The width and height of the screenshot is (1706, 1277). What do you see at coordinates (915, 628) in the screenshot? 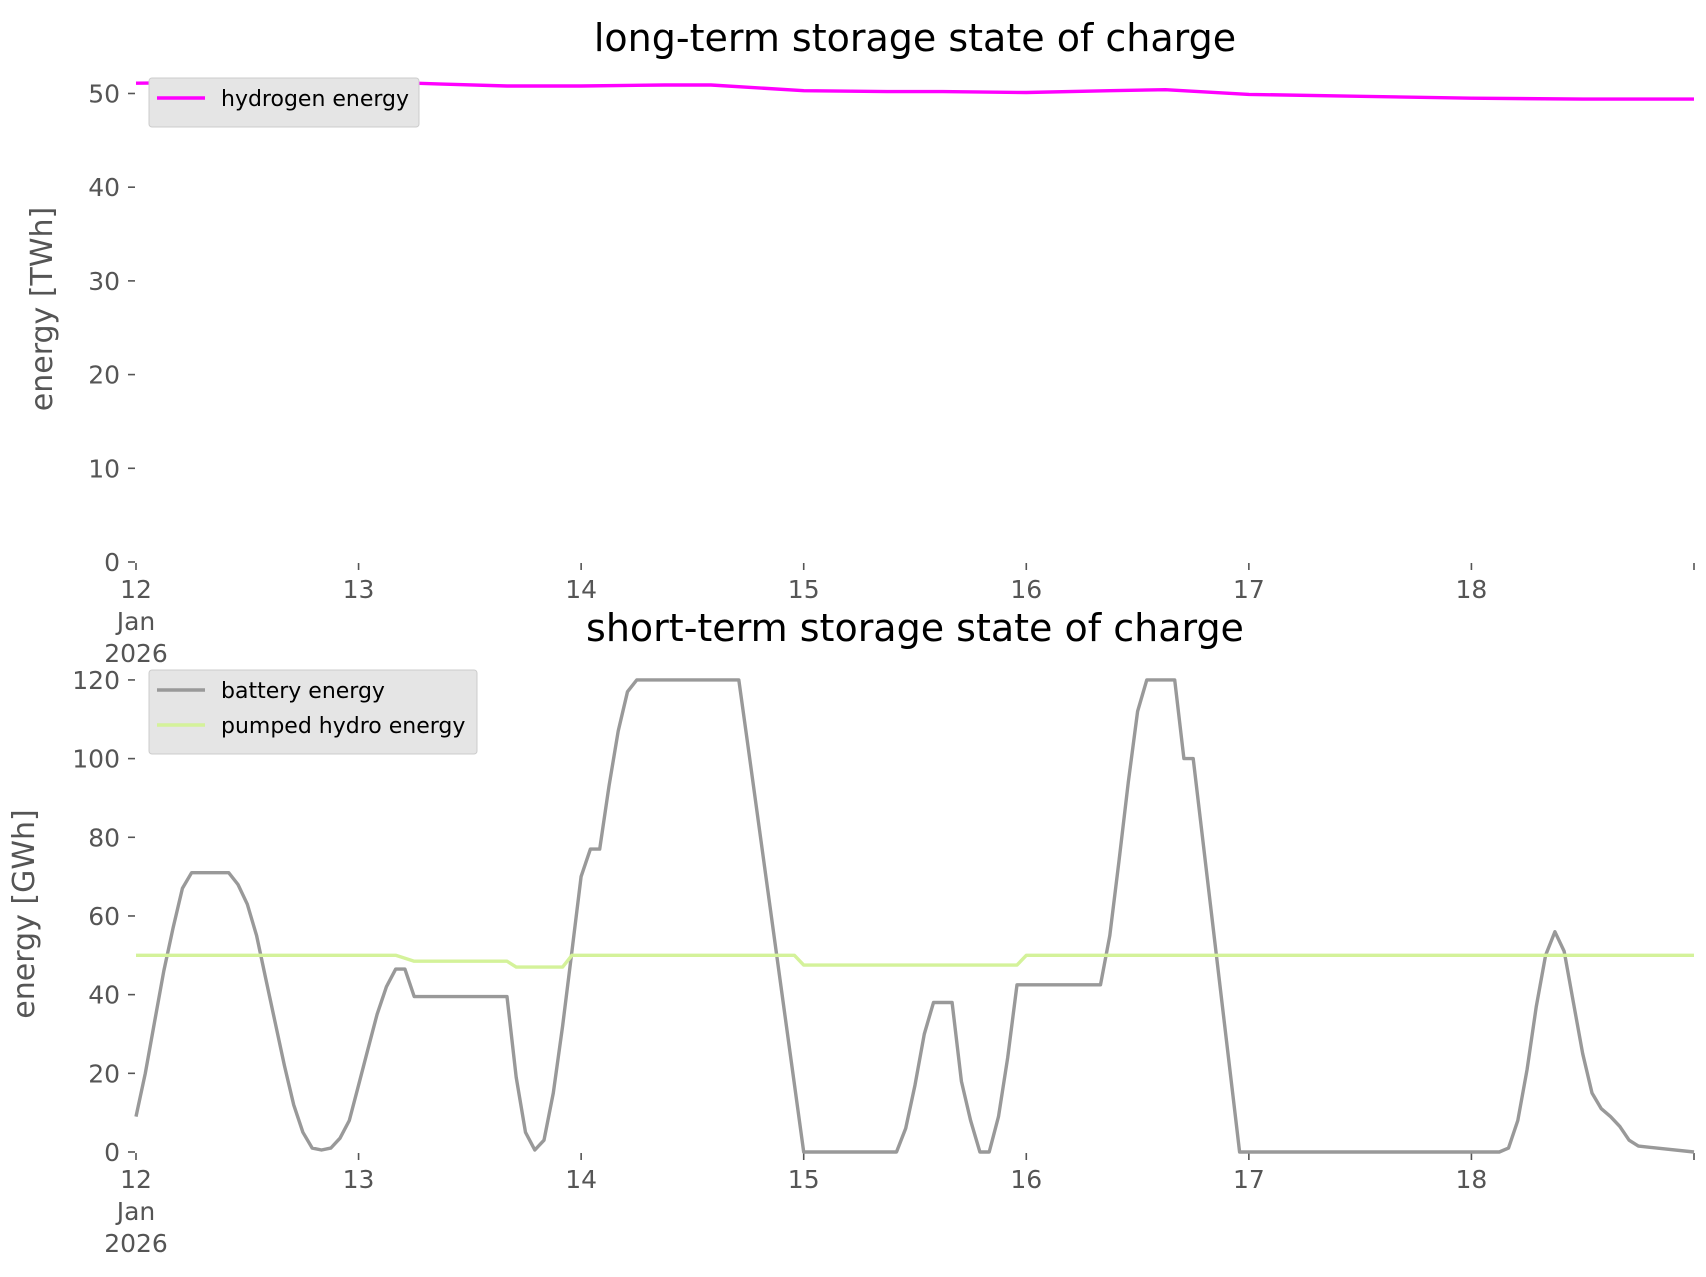
I see `chart-title: short-term storage state of charge` at bounding box center [915, 628].